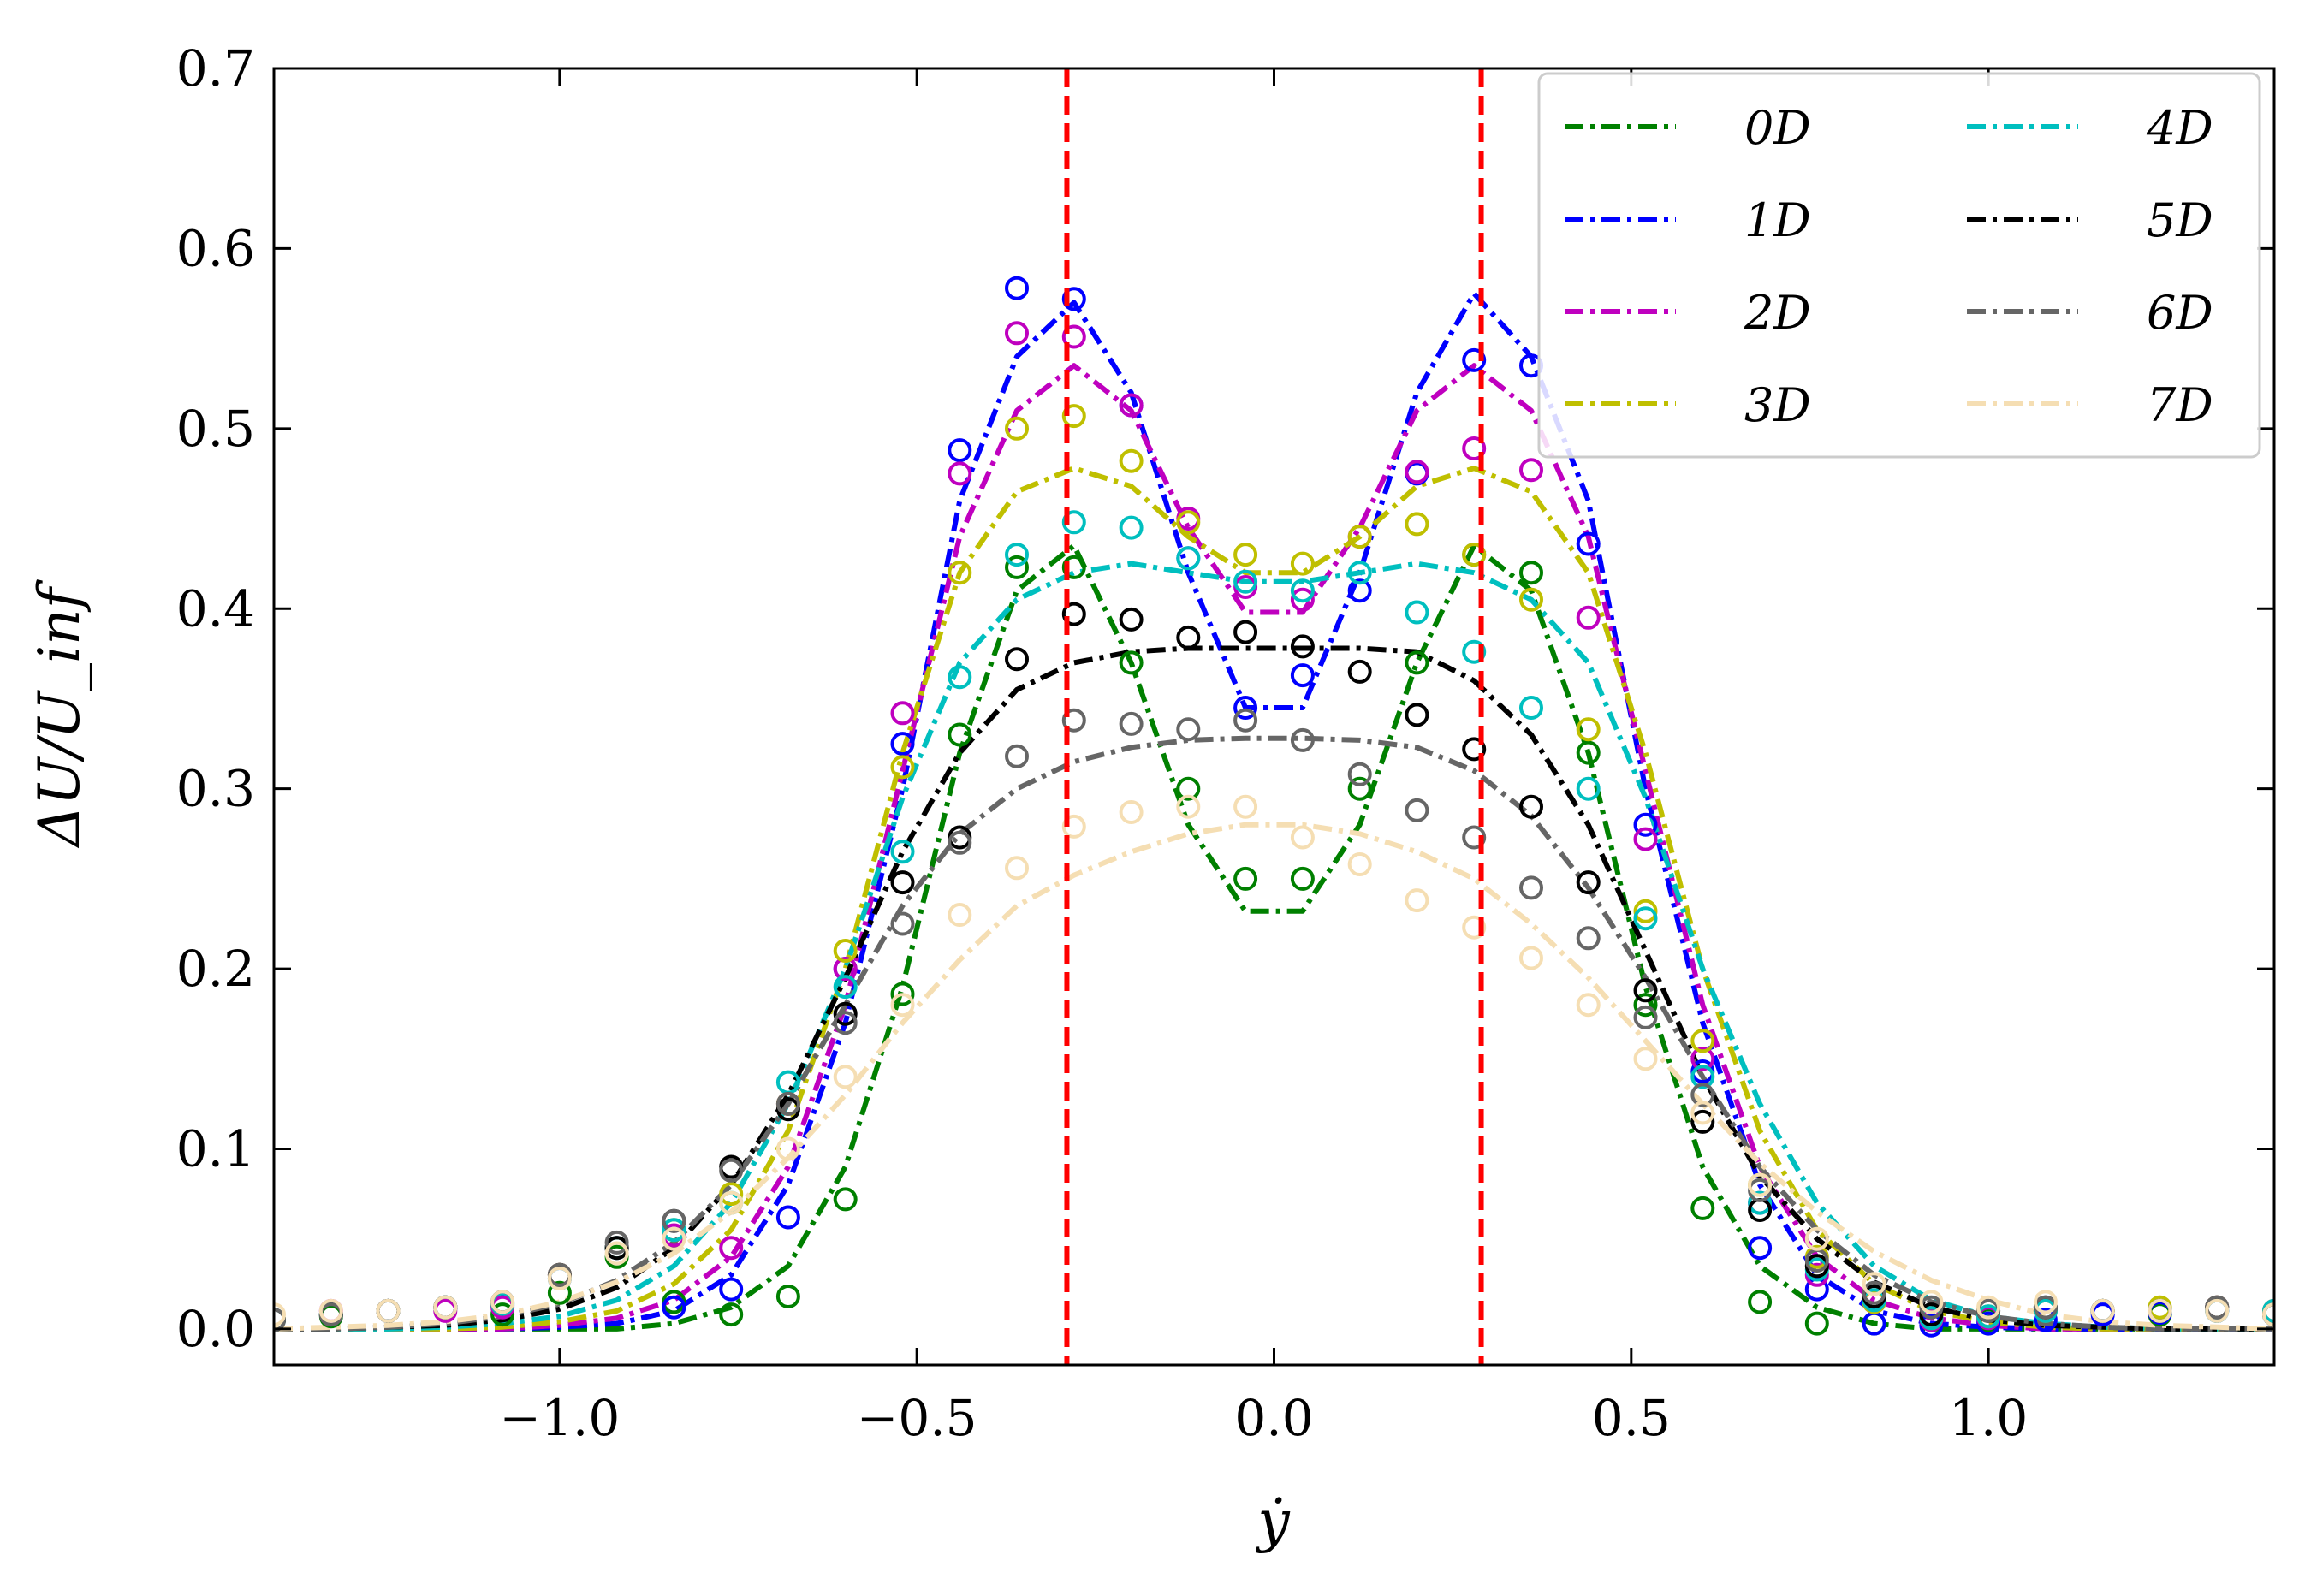  I want to click on legend-label-2D: 2D, so click(1777, 313).